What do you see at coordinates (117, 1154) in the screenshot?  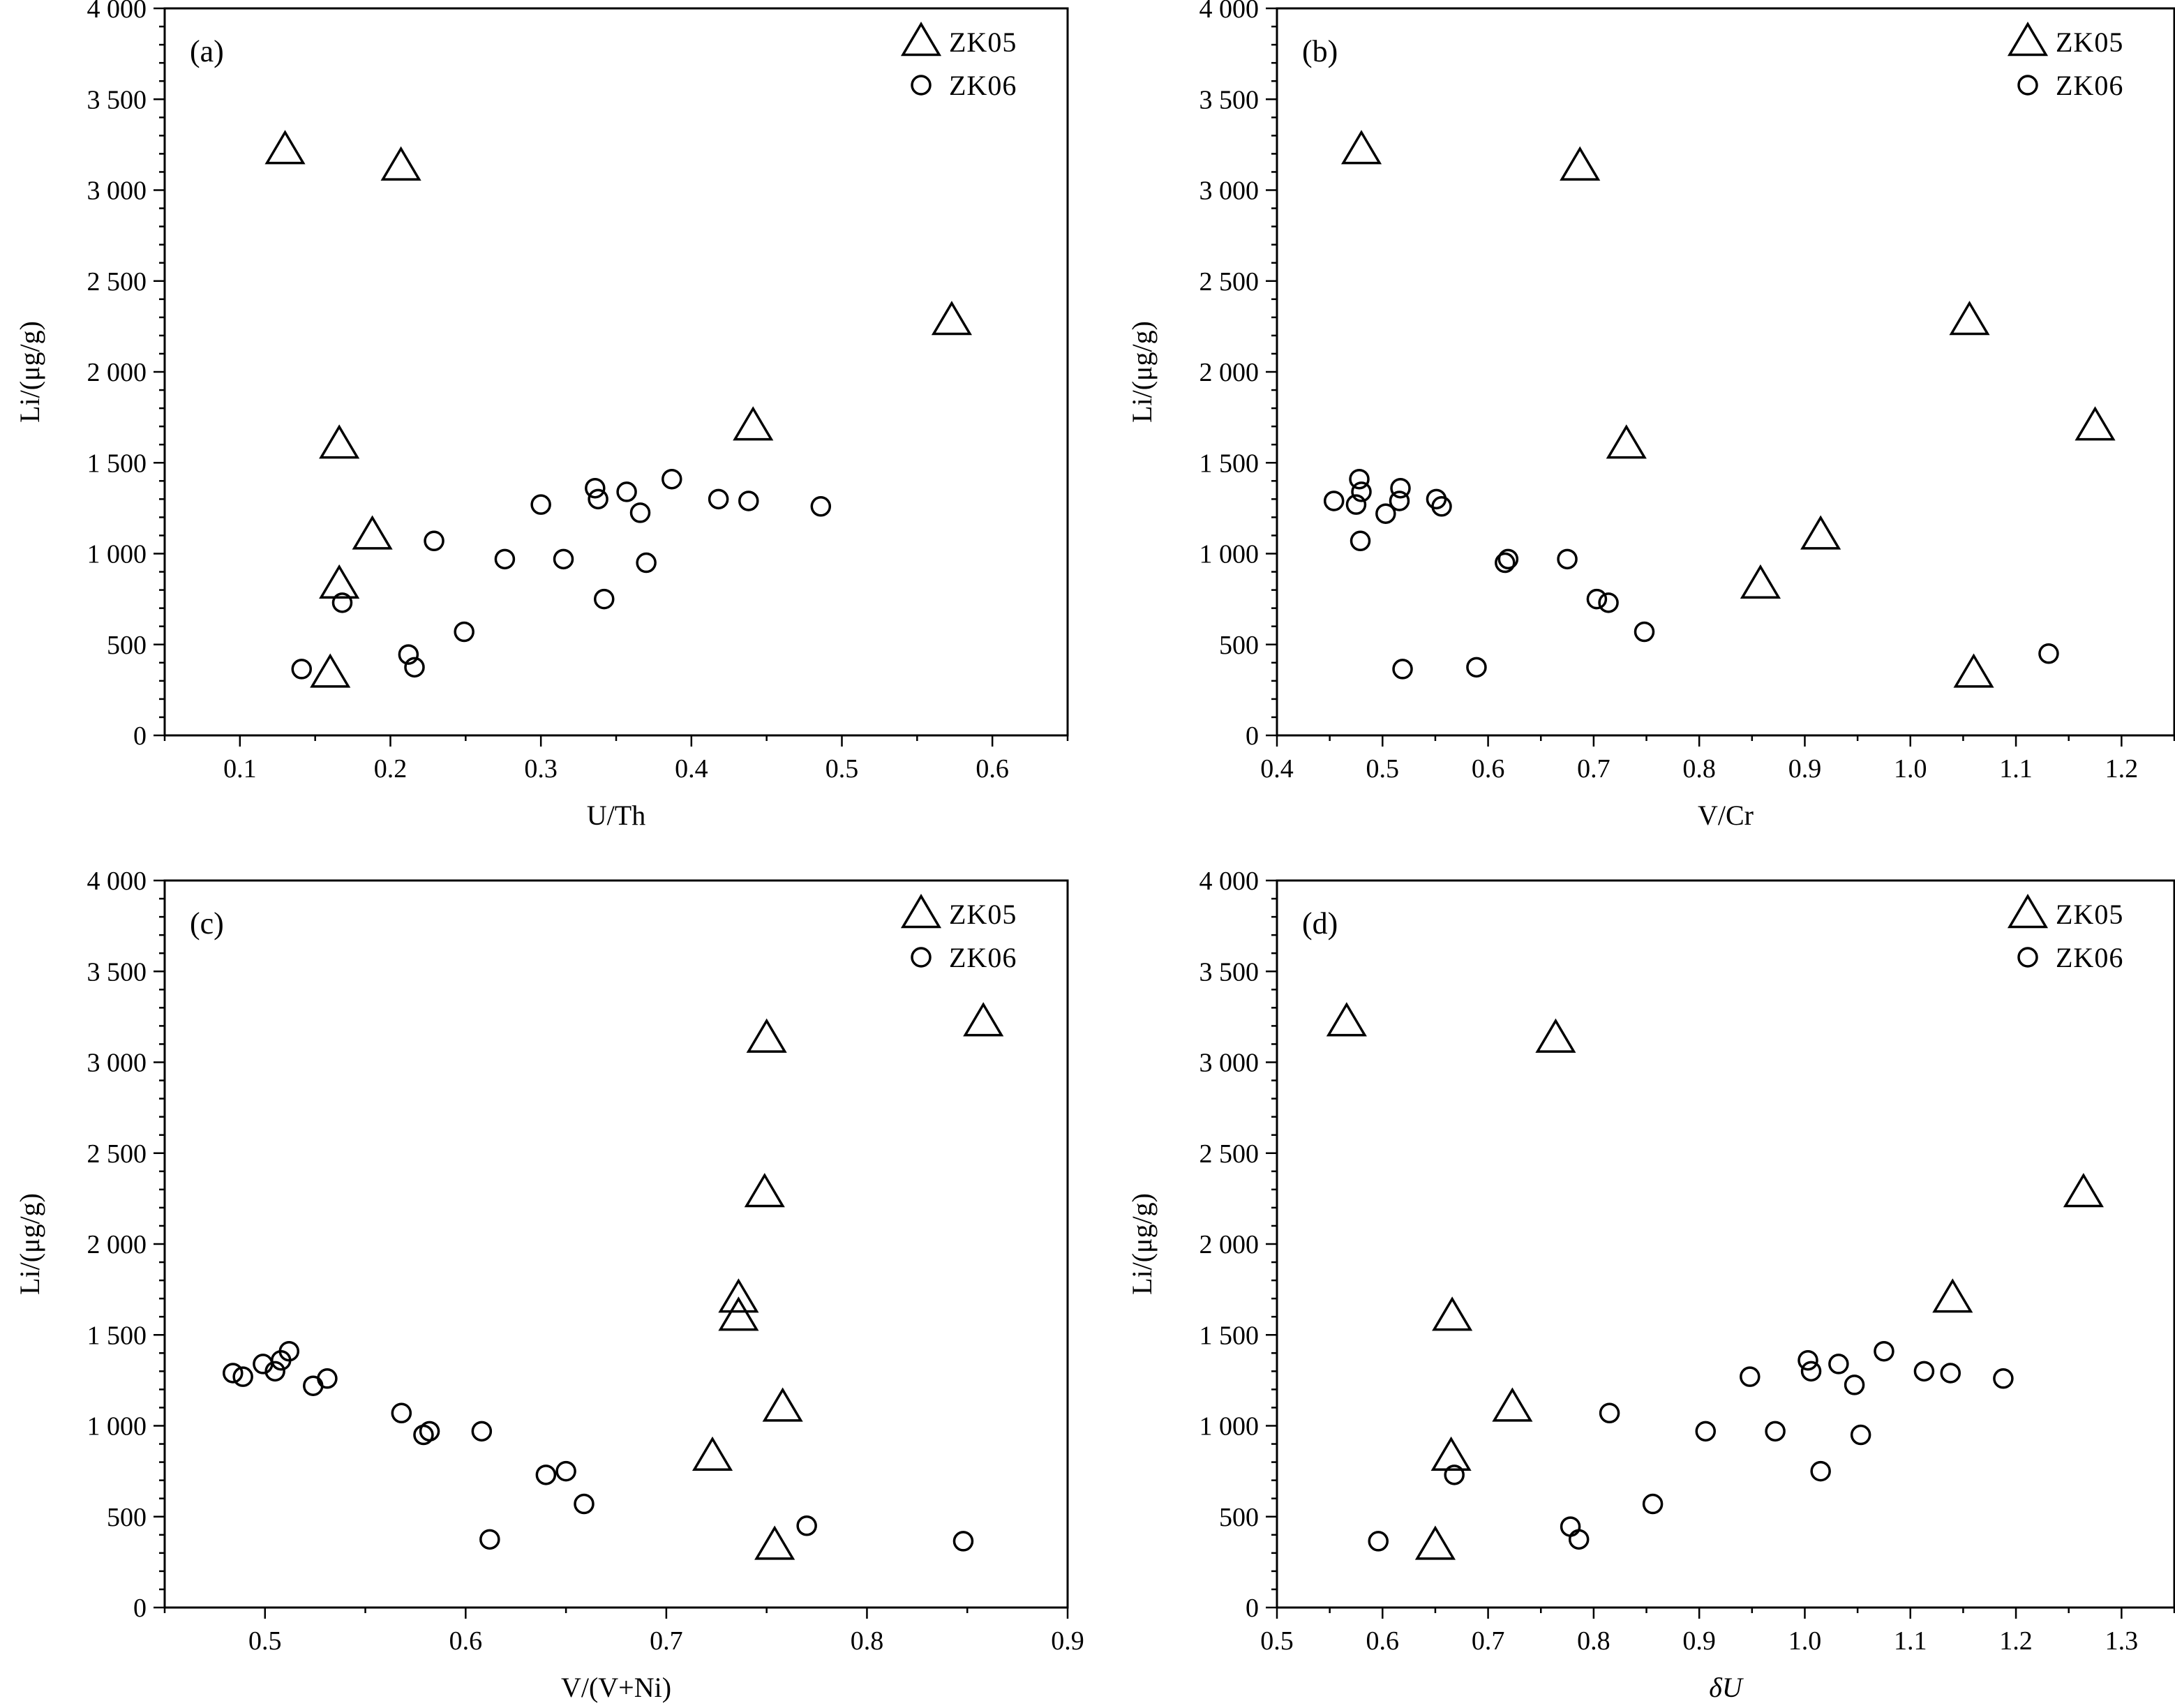 I see `y-tick-label: 2 500` at bounding box center [117, 1154].